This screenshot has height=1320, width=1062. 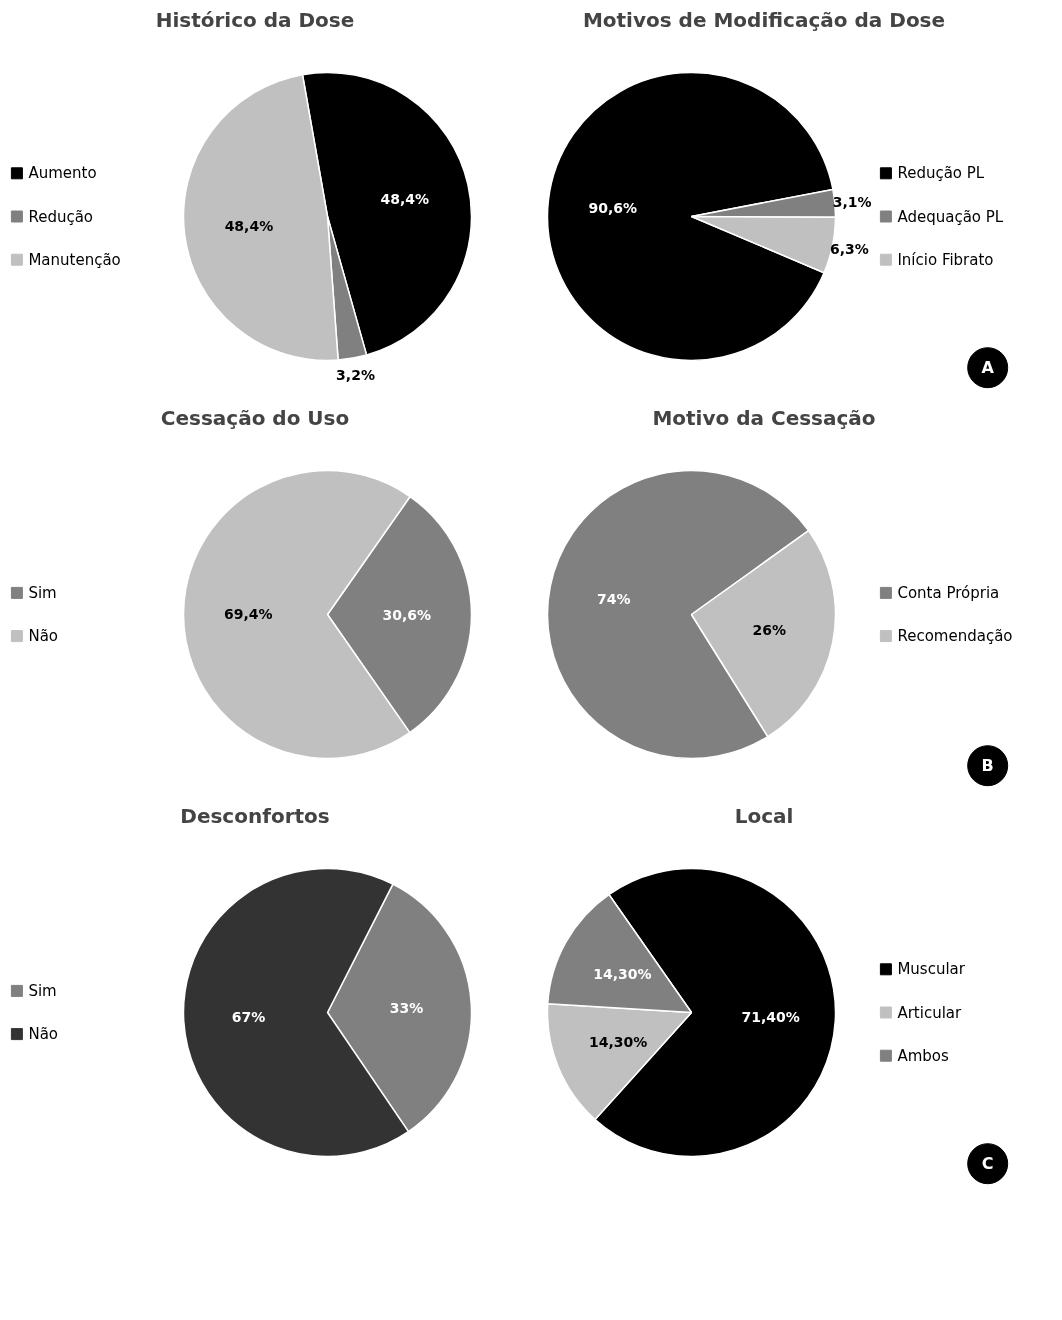 What do you see at coordinates (248, 614) in the screenshot?
I see `data-label: 69,4%` at bounding box center [248, 614].